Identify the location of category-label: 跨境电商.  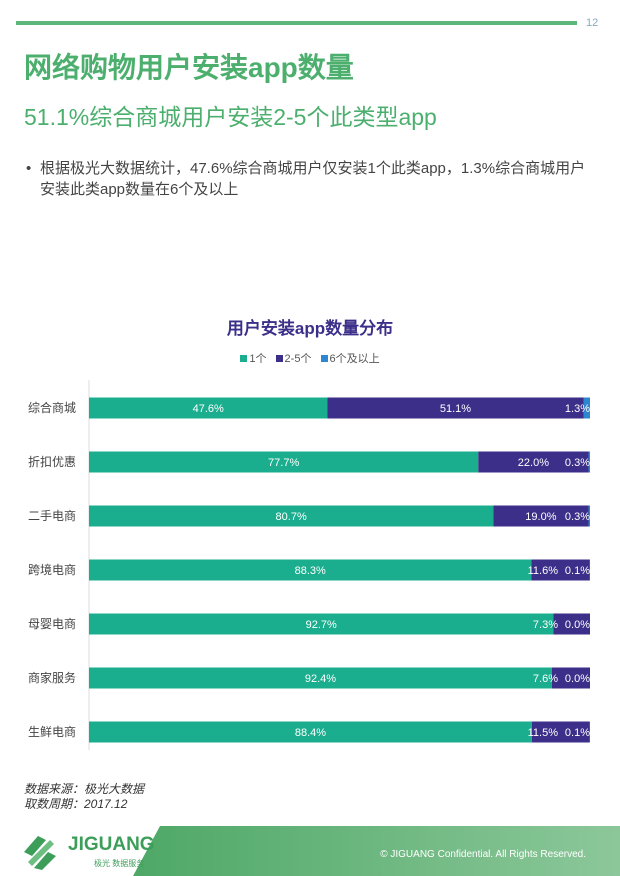
(52, 569).